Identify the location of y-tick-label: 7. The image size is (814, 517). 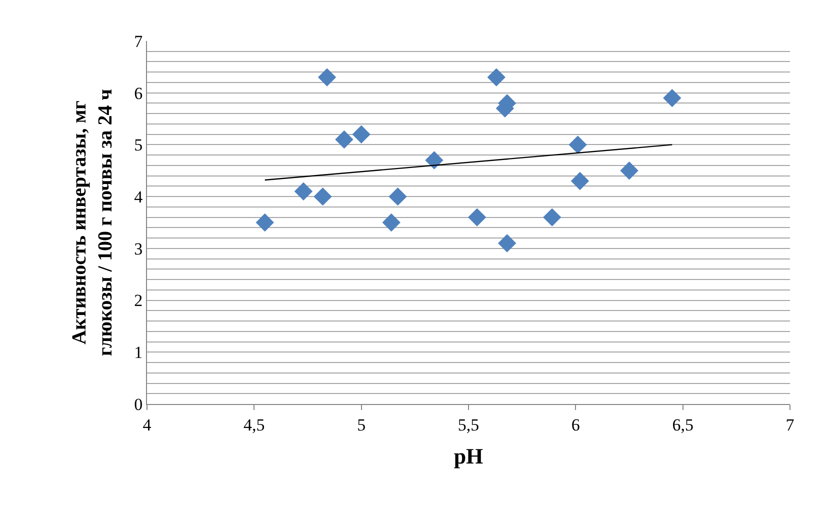
(139, 41).